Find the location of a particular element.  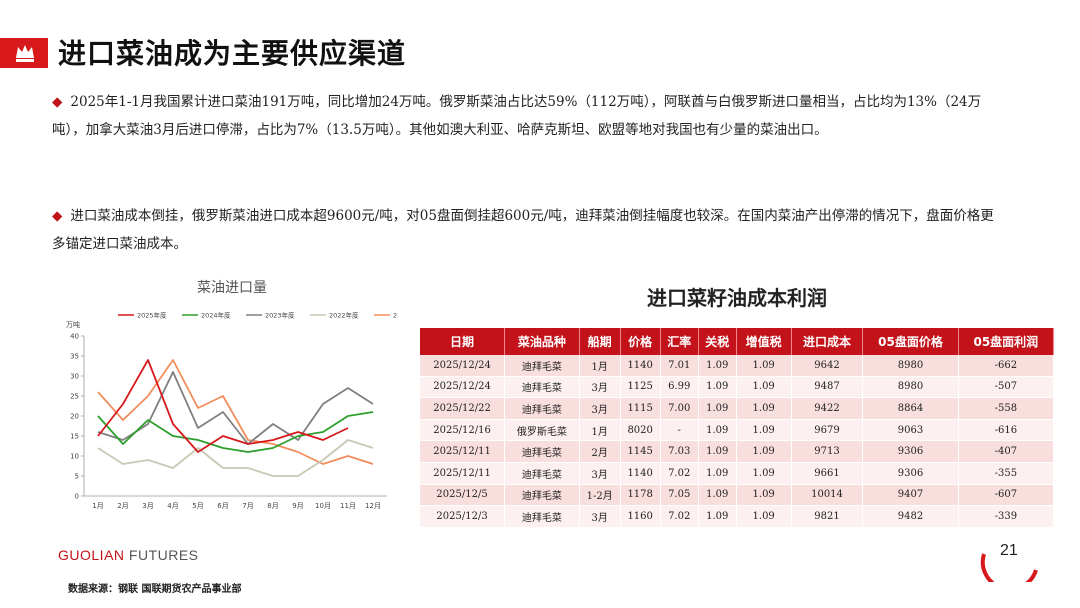

table-cell: 1140 is located at coordinates (640, 366).